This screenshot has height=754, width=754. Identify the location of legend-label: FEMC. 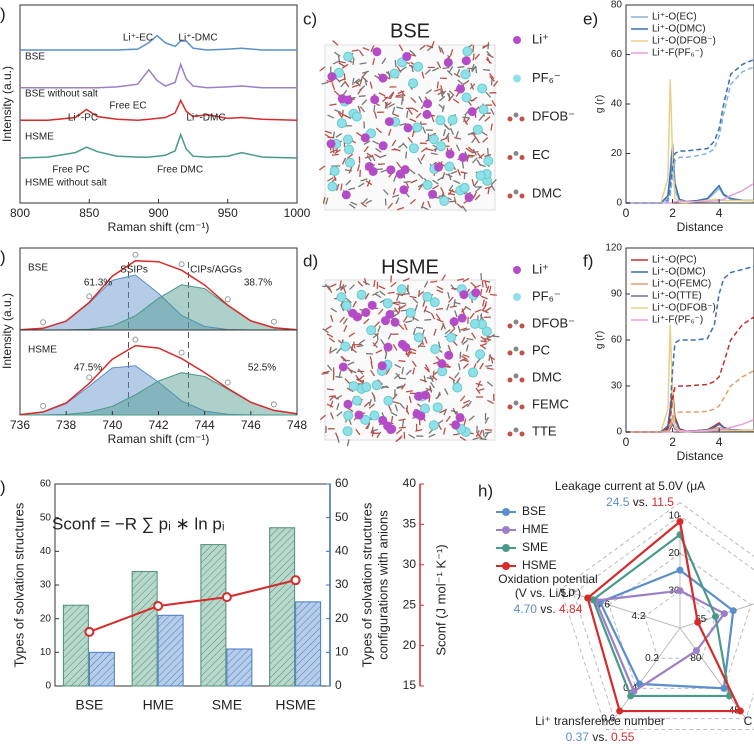
(550, 403).